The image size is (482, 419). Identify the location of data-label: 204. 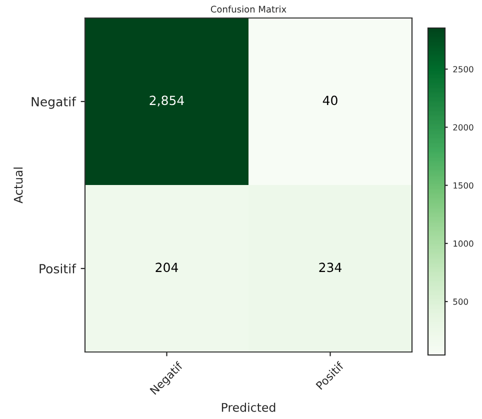
(167, 267).